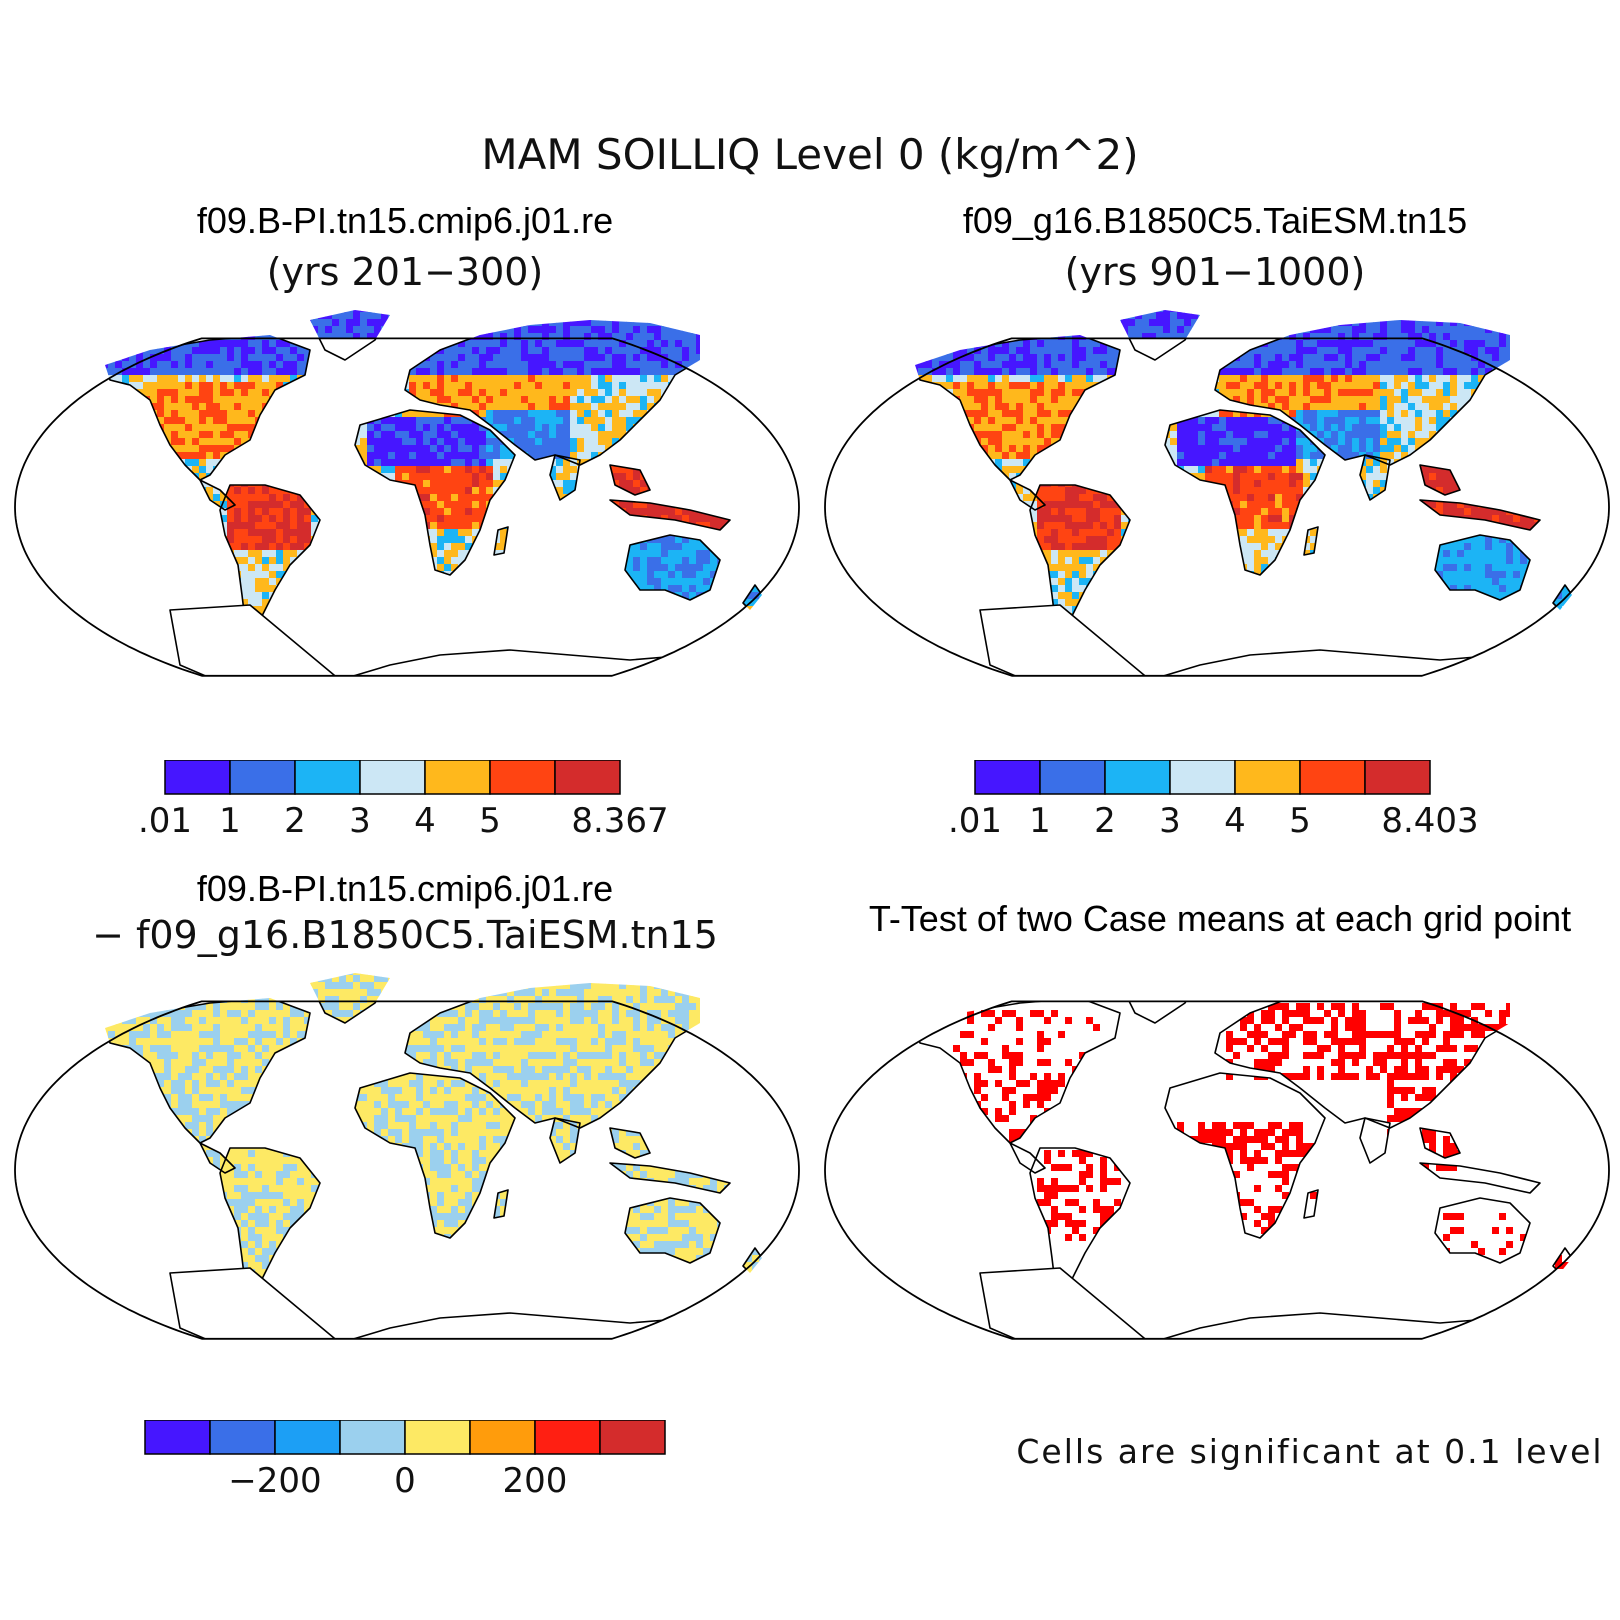 This screenshot has height=1620, width=1620. I want to click on colorbar-difference: −200 0 200, so click(405, 1460).